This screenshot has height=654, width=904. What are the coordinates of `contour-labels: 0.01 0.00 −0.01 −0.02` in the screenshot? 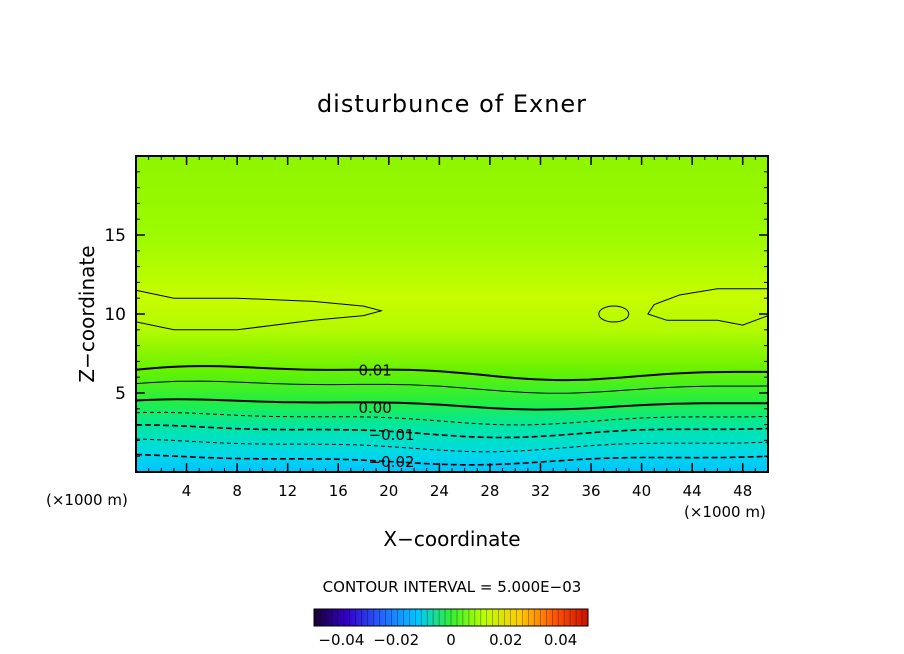 It's located at (386, 416).